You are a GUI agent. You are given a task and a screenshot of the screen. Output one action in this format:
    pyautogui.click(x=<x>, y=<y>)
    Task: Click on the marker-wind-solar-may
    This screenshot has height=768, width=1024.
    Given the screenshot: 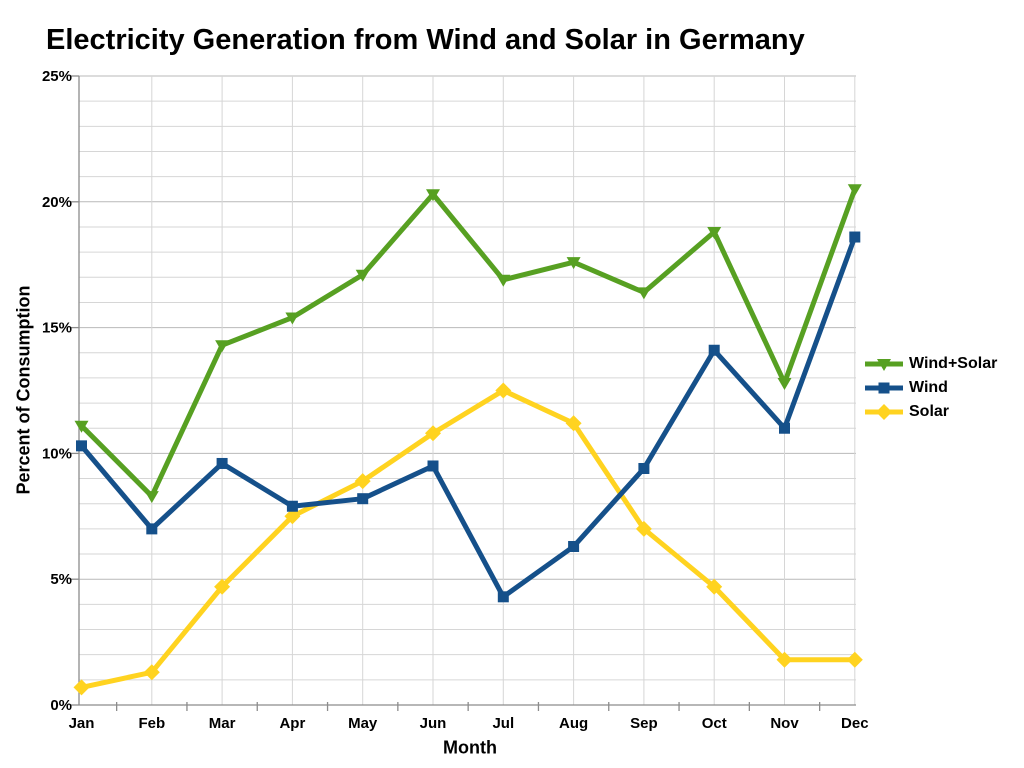 What is the action you would take?
    pyautogui.click(x=362, y=275)
    